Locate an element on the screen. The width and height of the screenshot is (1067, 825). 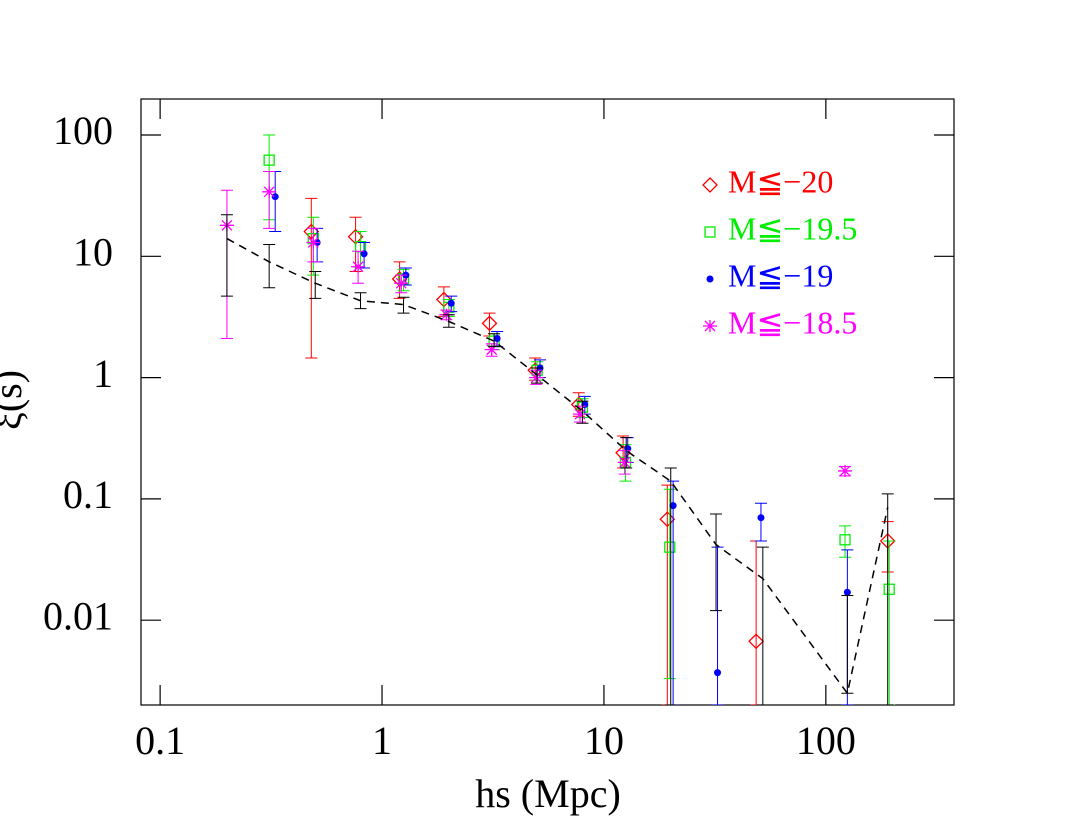
y-tick-label: 0.01 is located at coordinates (78, 615).